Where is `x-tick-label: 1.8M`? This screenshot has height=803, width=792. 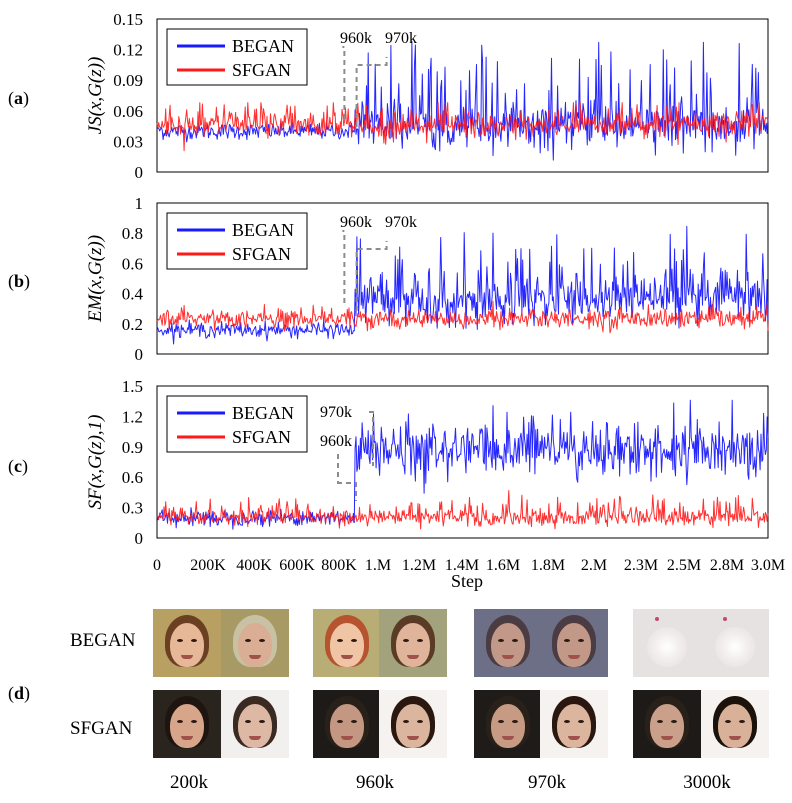 x-tick-label: 1.8M is located at coordinates (548, 565).